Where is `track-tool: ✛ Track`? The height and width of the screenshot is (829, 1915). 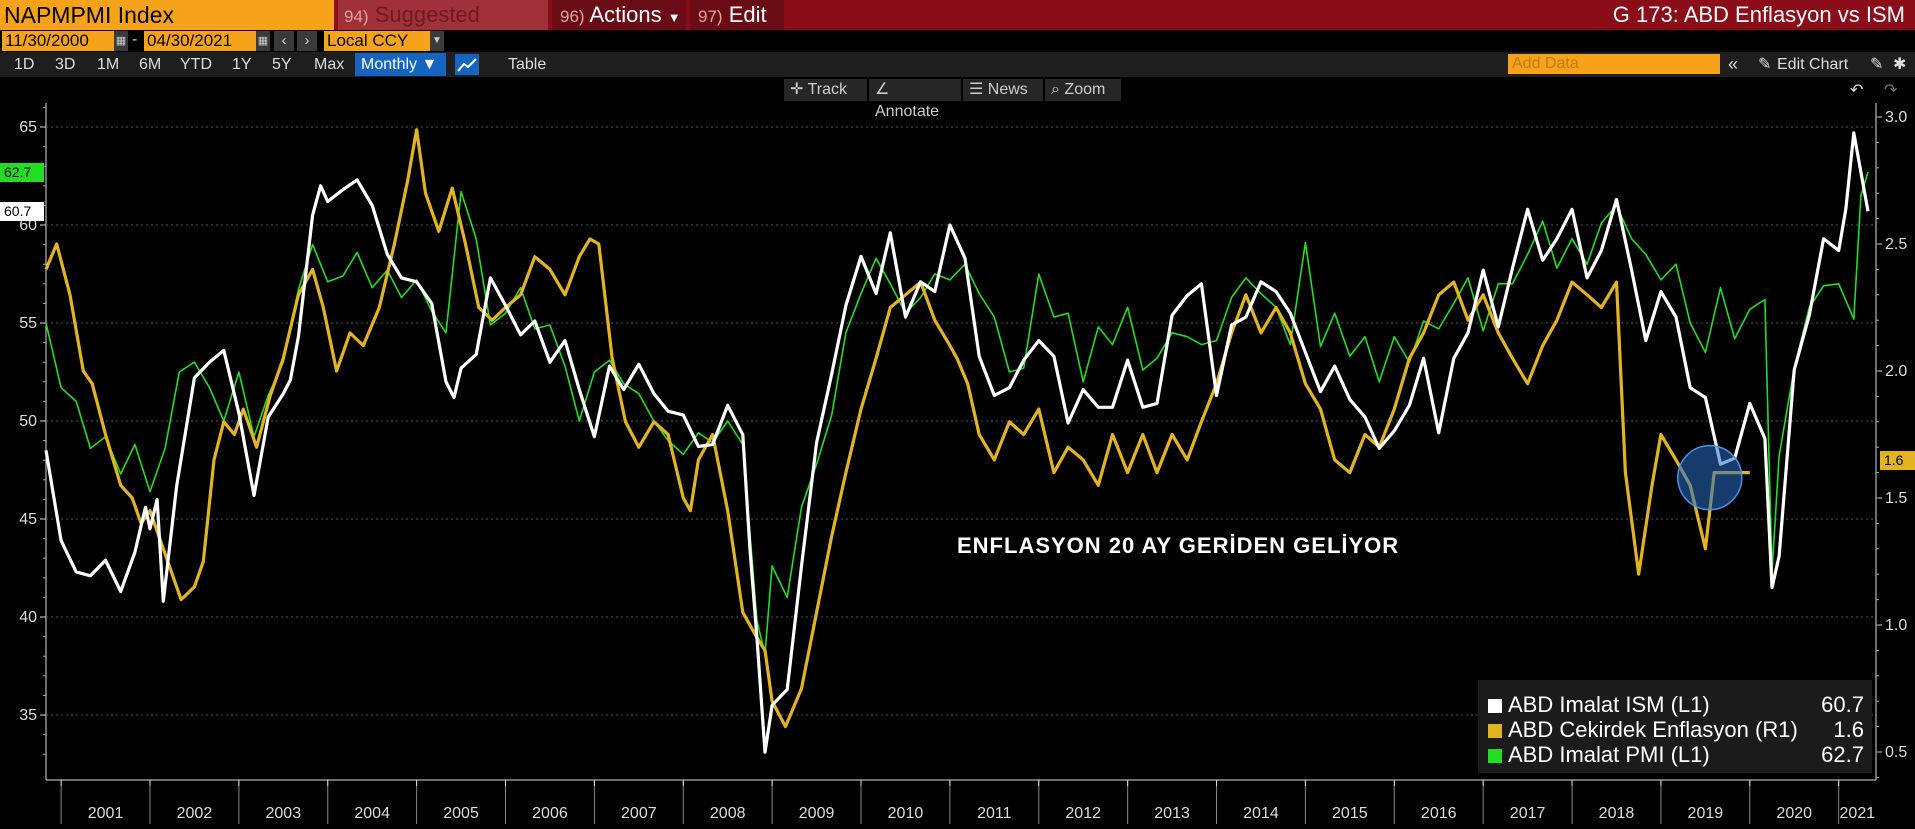 track-tool: ✛ Track is located at coordinates (825, 90).